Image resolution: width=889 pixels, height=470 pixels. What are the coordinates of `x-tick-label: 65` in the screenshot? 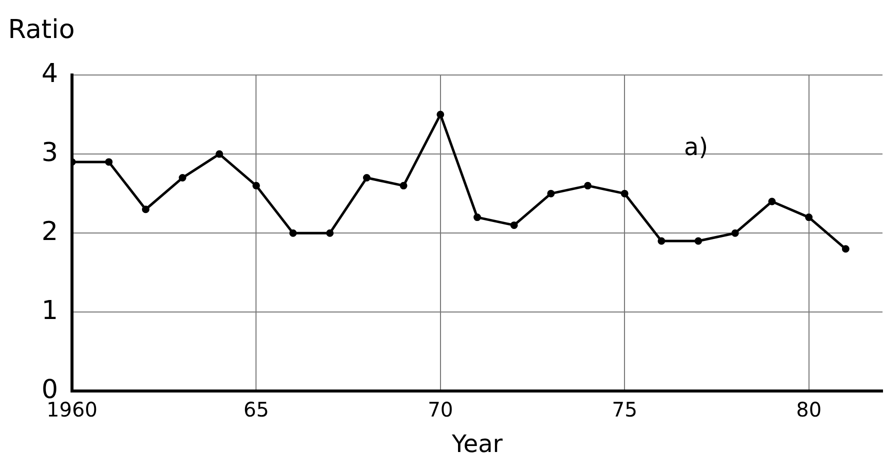 It's located at (256, 409).